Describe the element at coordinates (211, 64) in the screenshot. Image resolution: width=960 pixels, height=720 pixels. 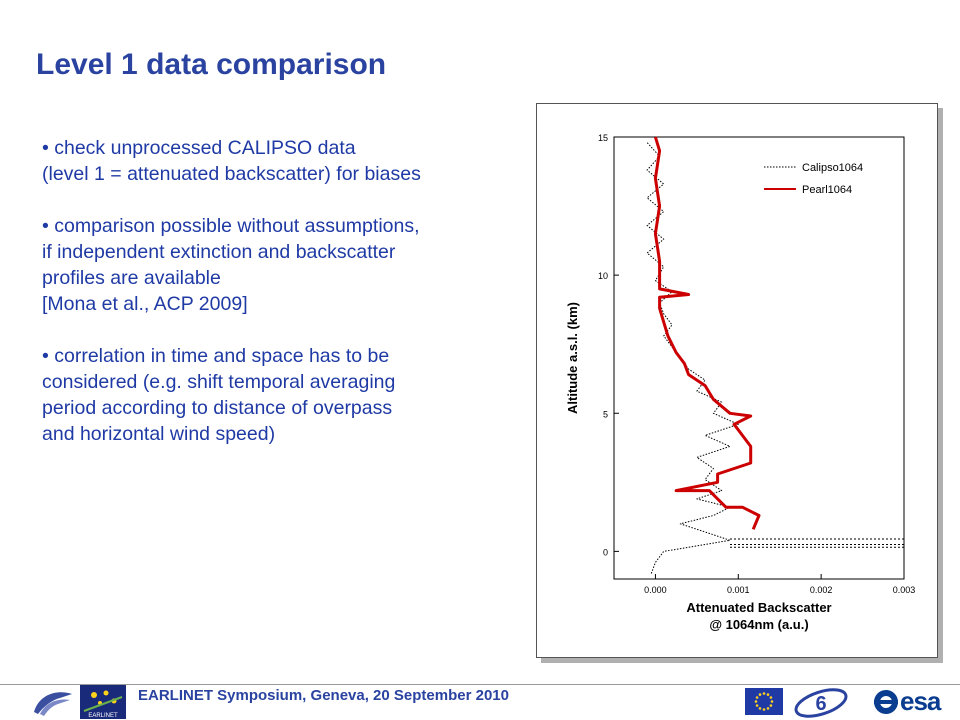
I see `slide-title: Level 1 data comparison` at that location.